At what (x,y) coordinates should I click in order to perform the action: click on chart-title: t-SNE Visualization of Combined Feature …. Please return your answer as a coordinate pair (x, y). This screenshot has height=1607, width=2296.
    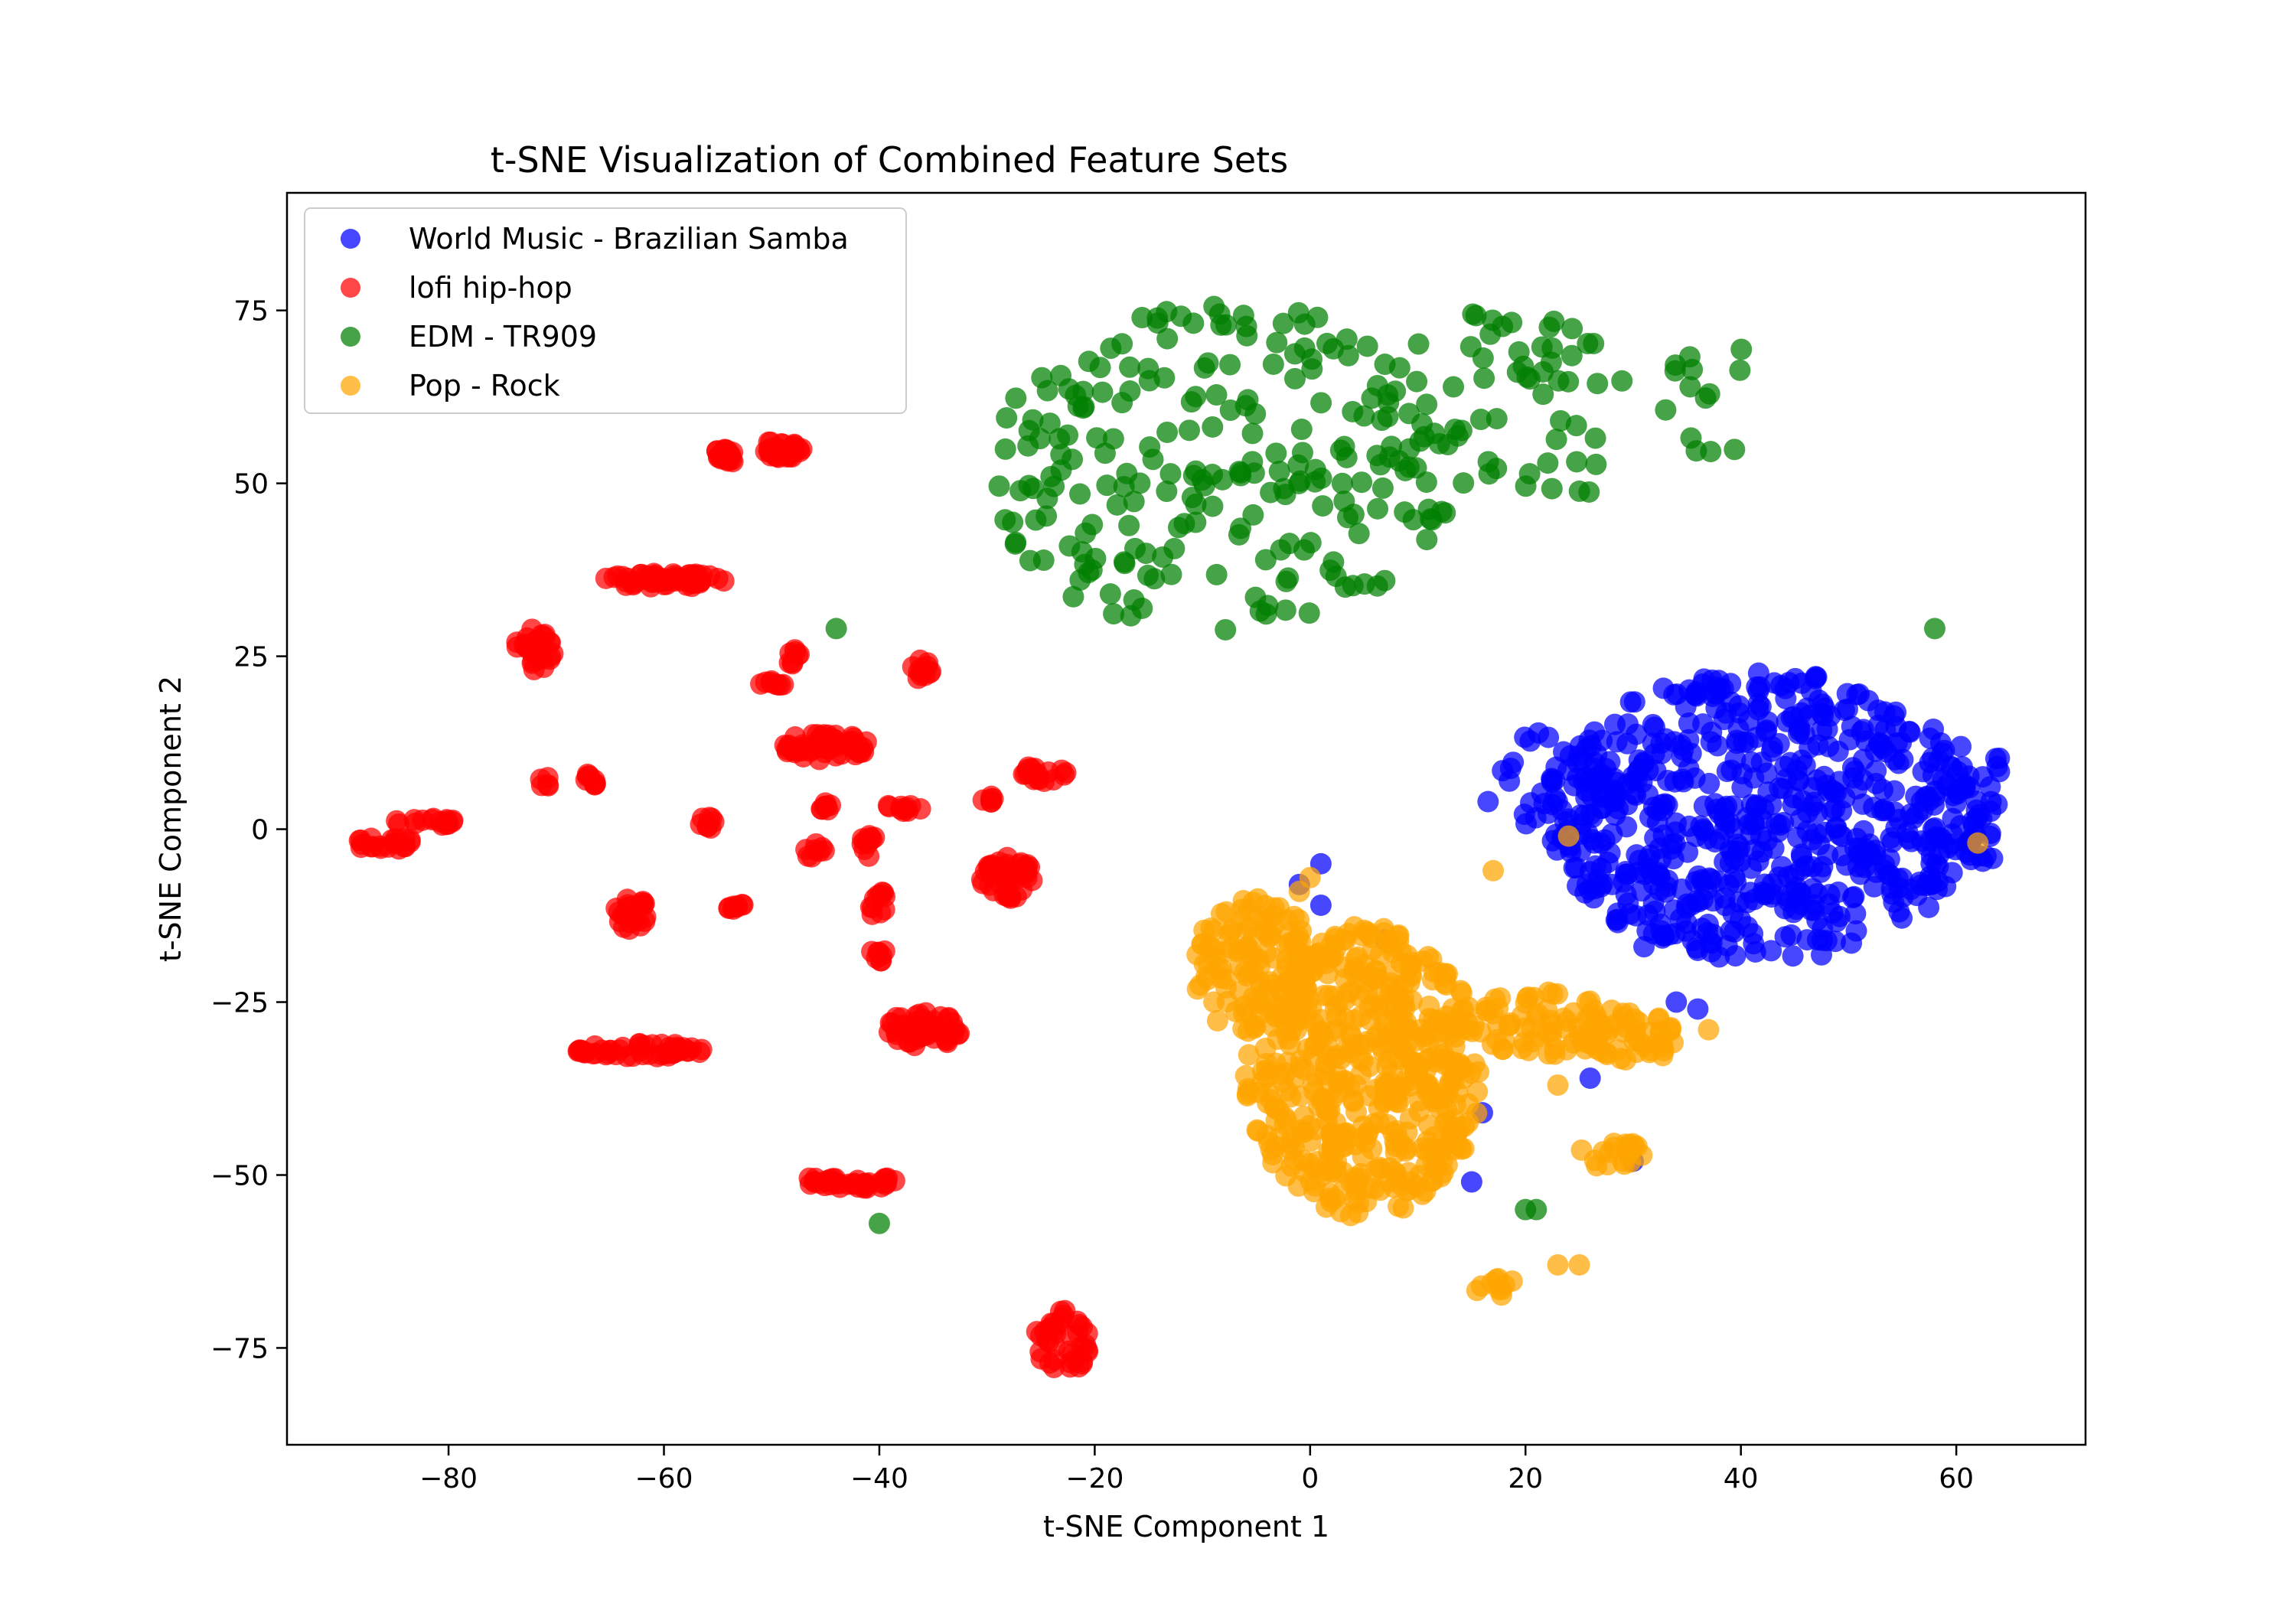
    Looking at the image, I should click on (889, 160).